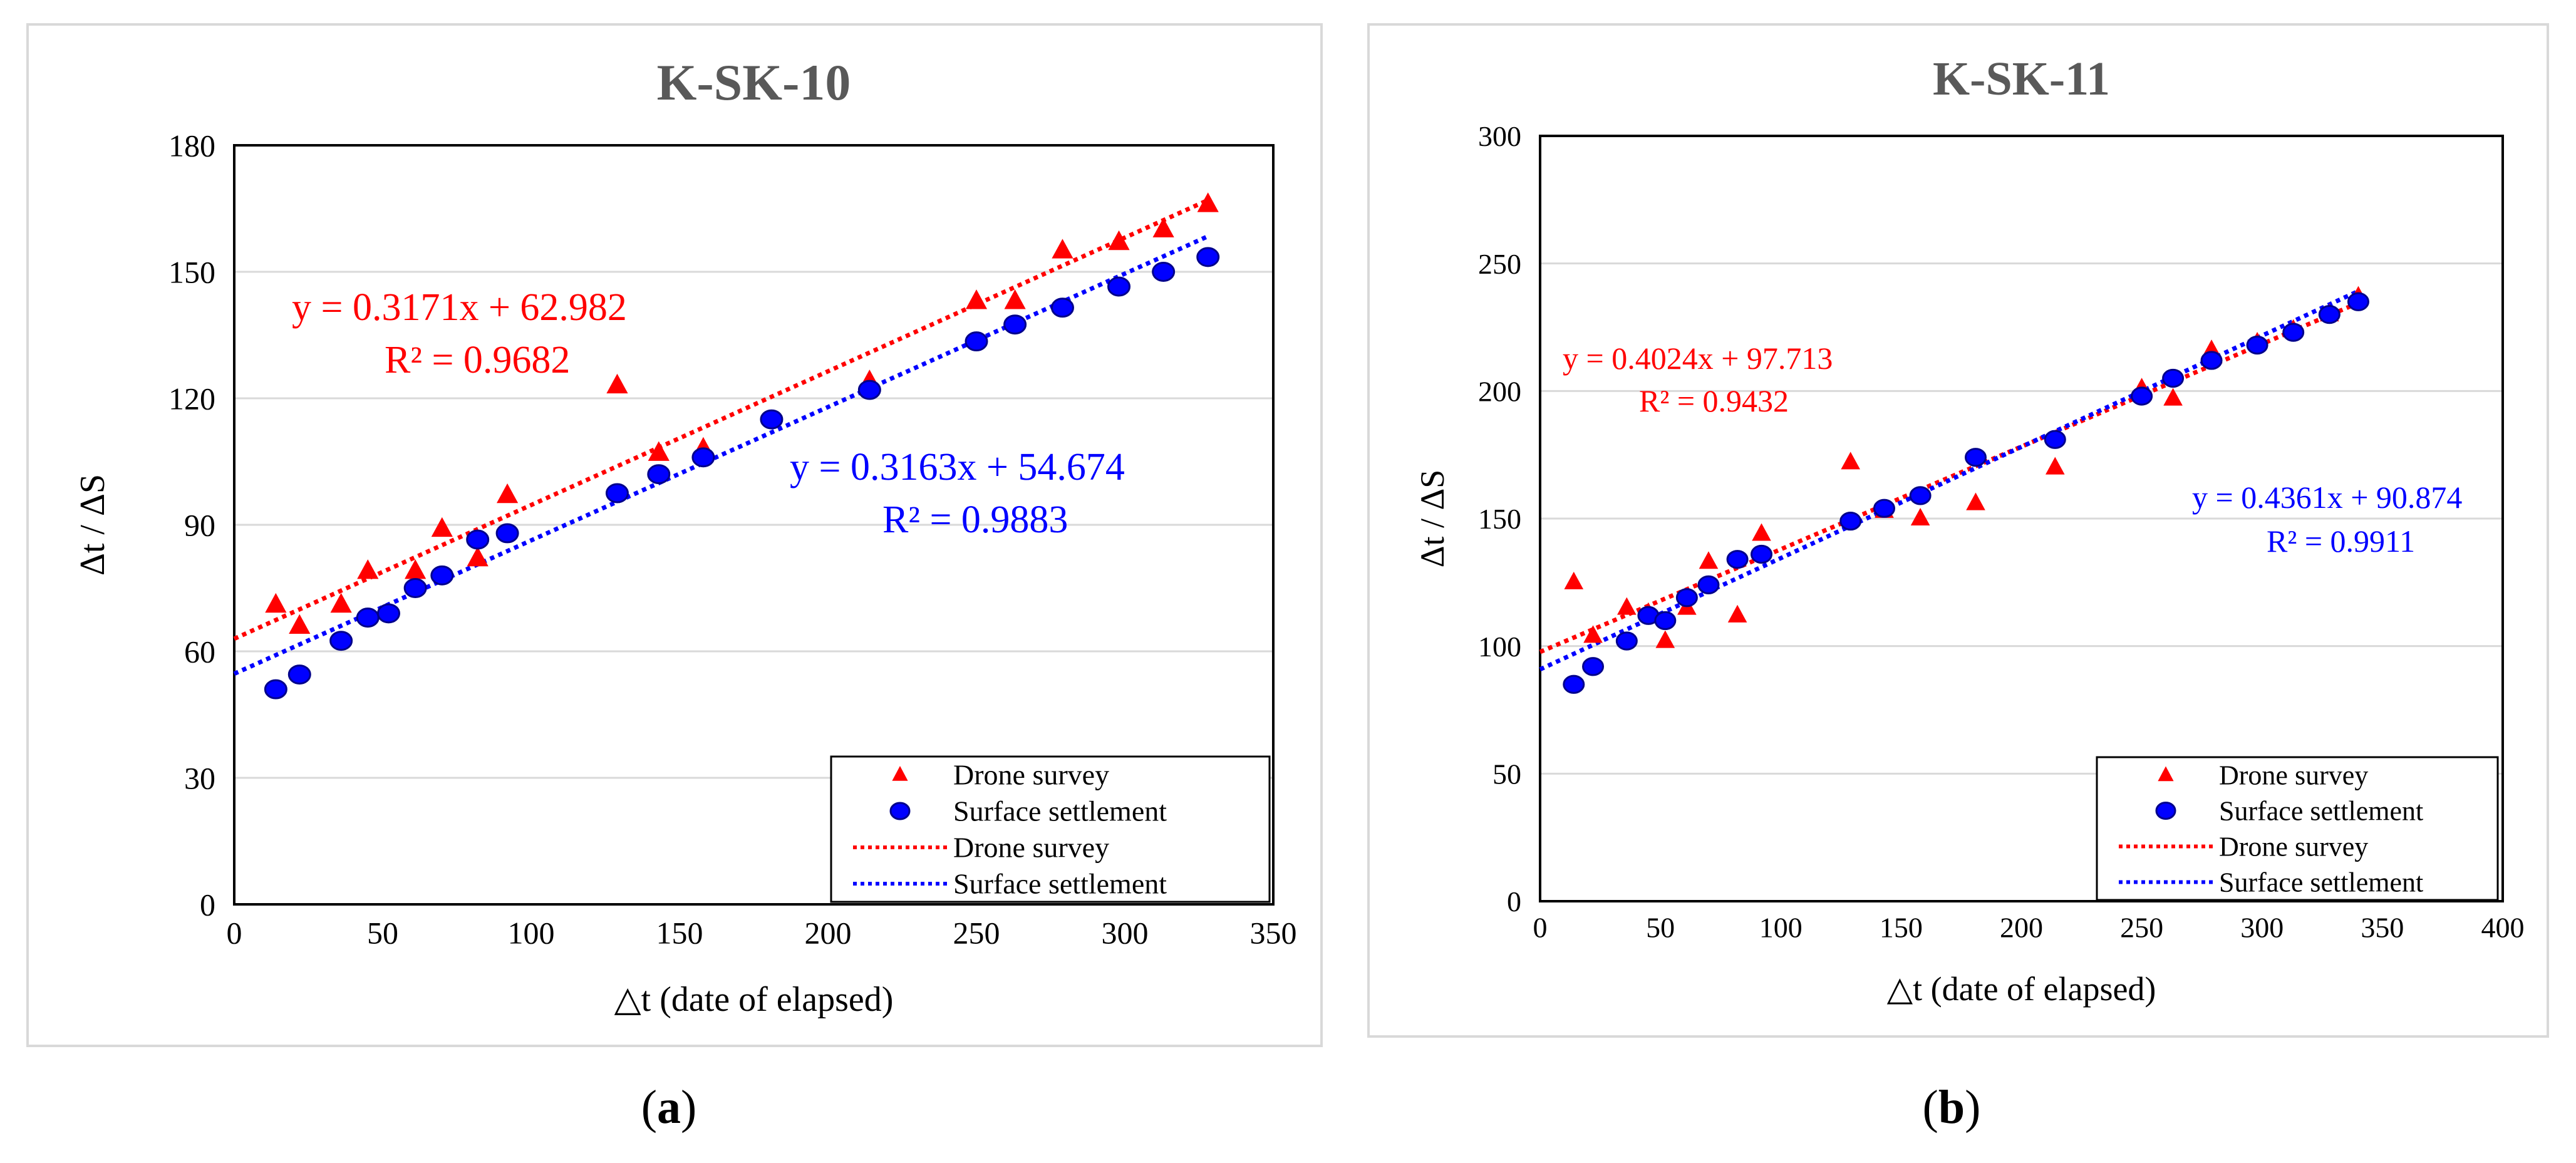 The image size is (2576, 1163). I want to click on chart-a-trend-r2: R² = 0.9883, so click(975, 520).